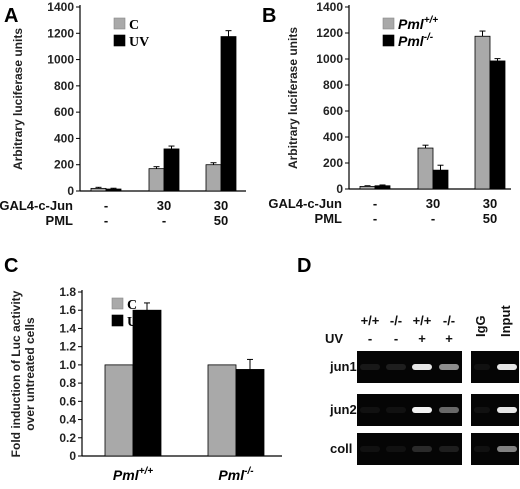 The height and width of the screenshot is (489, 520). Describe the element at coordinates (67, 292) in the screenshot. I see `y-tick-label: 1.8` at that location.